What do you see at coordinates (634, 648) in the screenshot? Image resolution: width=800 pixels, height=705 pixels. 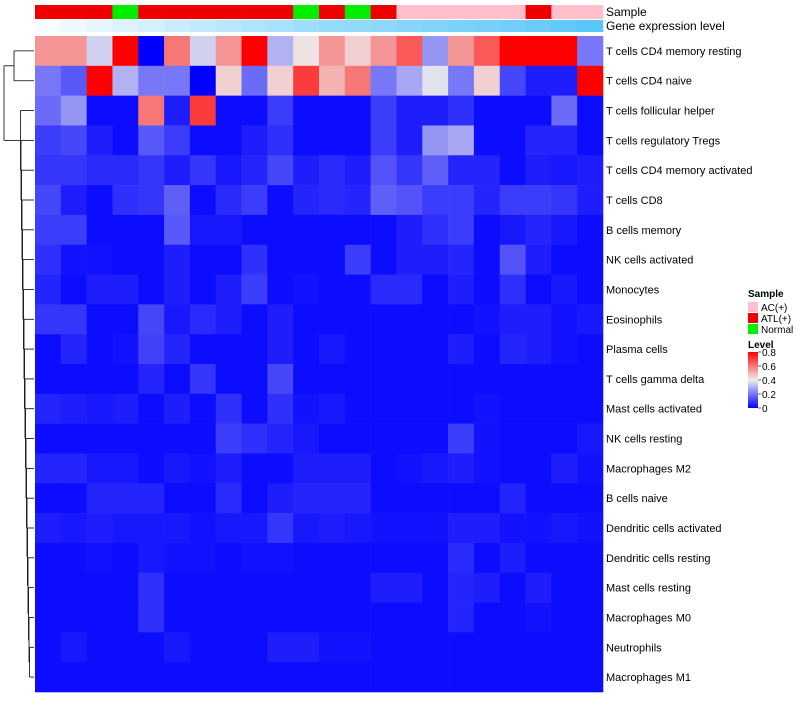 I see `row-label: Neutrophils` at bounding box center [634, 648].